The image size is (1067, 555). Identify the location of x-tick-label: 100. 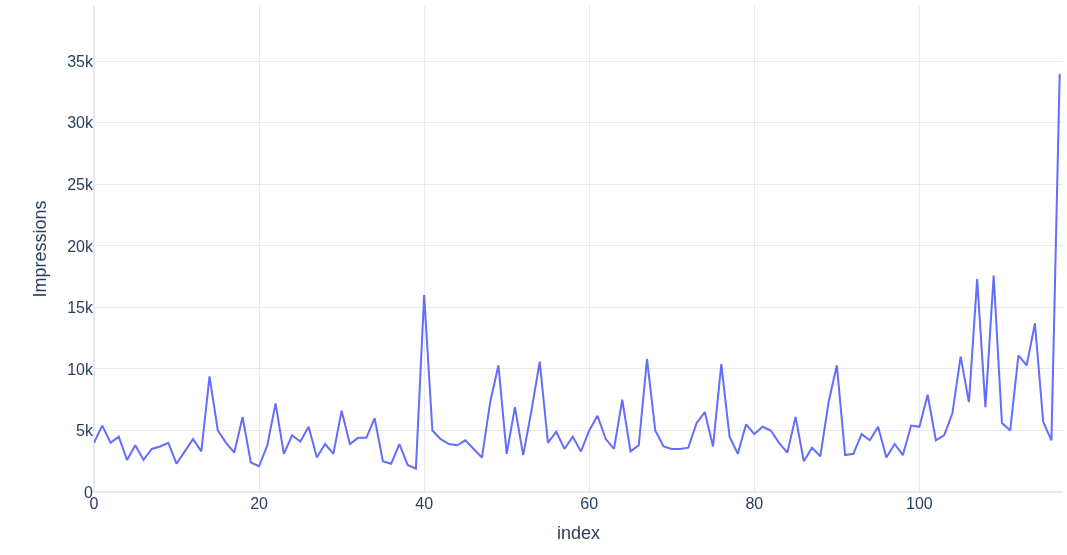
(919, 503).